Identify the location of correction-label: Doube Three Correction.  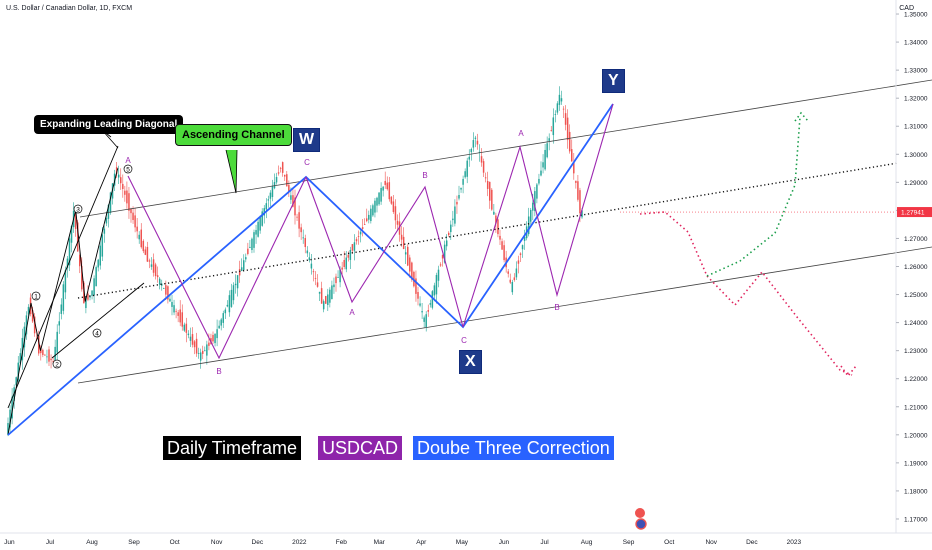
(513, 448).